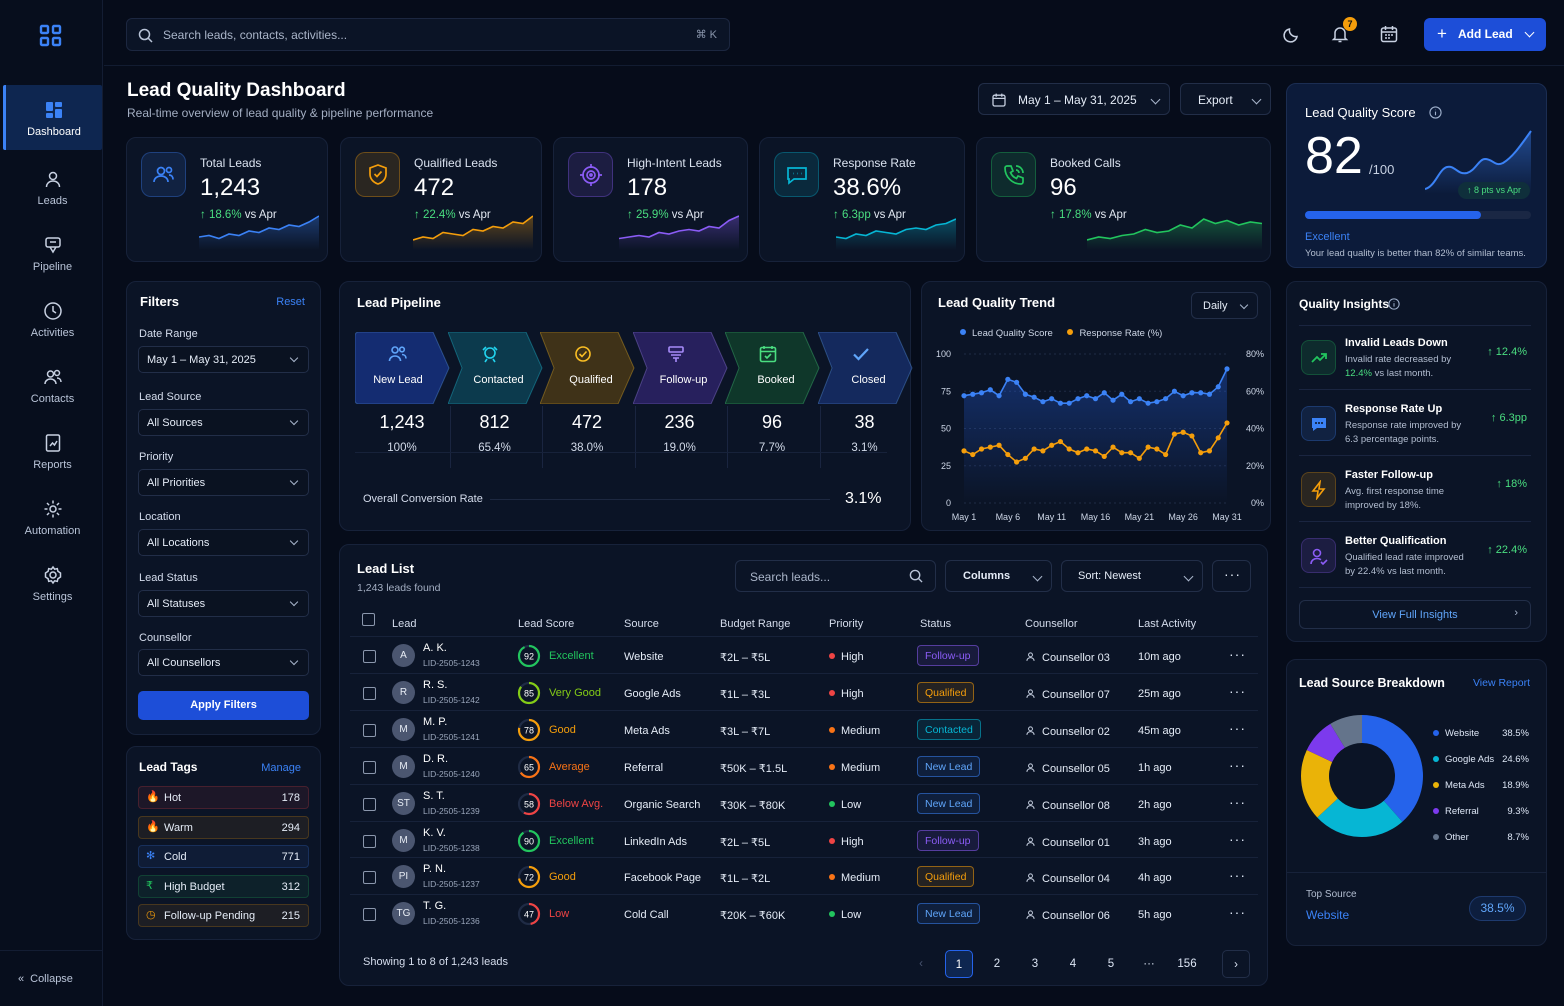 The image size is (1564, 1006). I want to click on reset-filters-link: Reset, so click(290, 302).